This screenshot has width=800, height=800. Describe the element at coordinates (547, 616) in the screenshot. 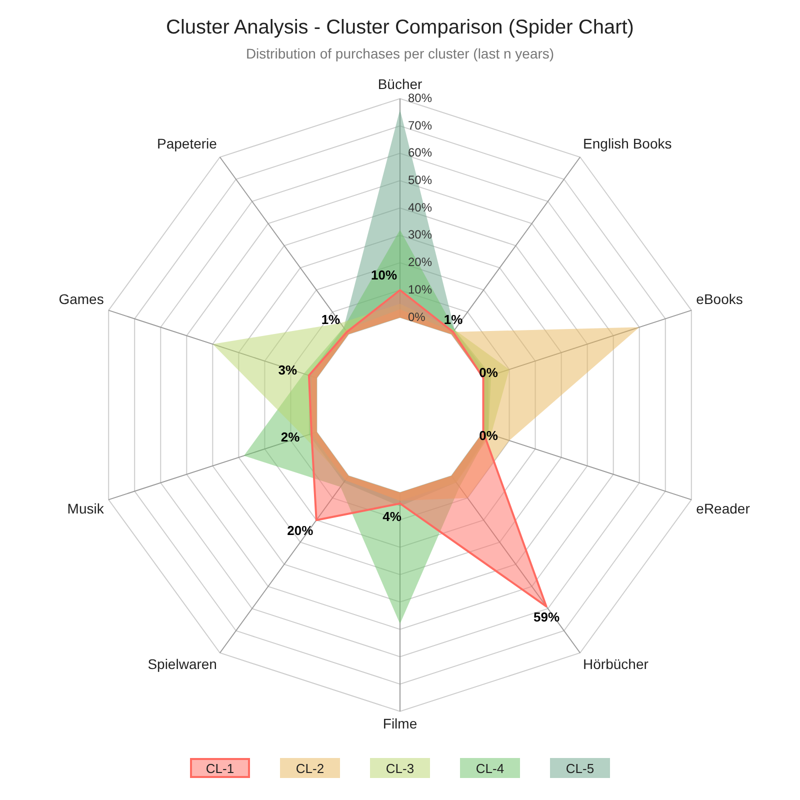

I see `data-label: 59%` at that location.